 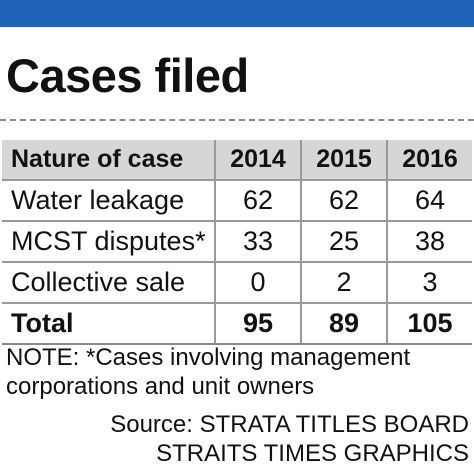 What do you see at coordinates (257, 282) in the screenshot?
I see `table-cell: 0` at bounding box center [257, 282].